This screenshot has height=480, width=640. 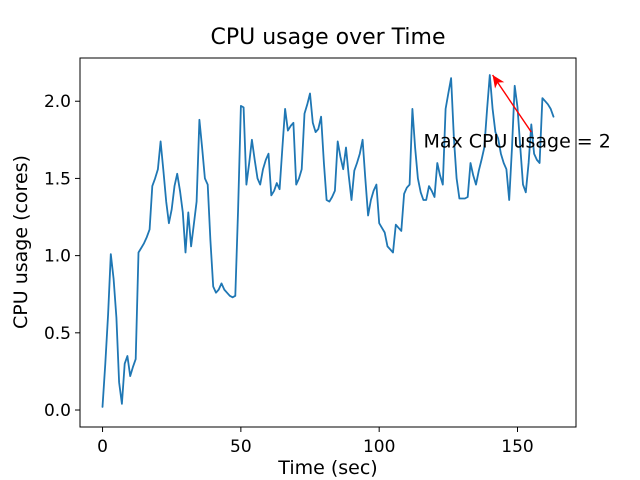 I want to click on y-tick-label: 1.5, so click(x=57, y=179).